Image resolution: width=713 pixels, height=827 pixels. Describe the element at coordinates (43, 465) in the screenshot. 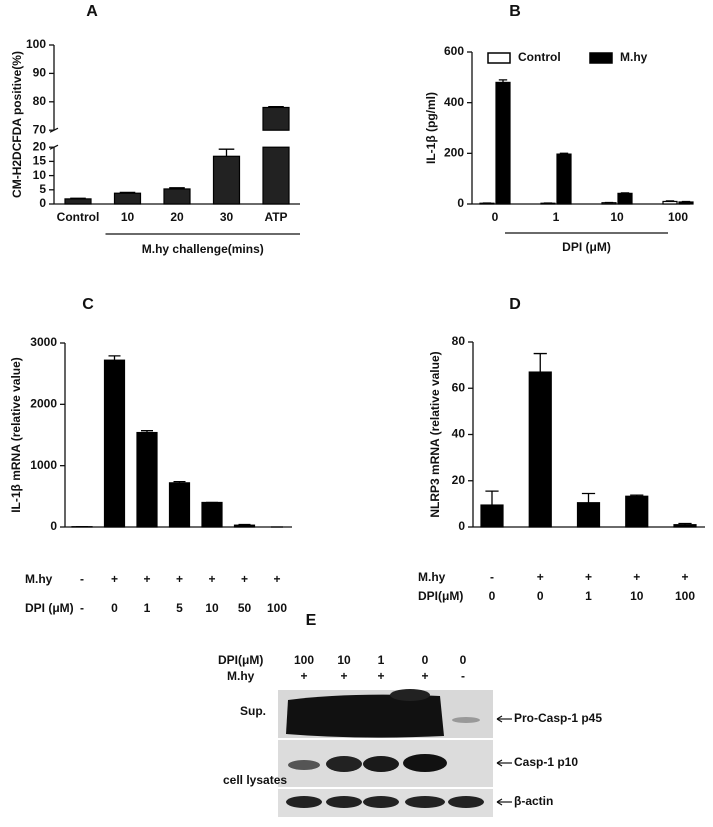

I see `y-tick-label: 1000` at that location.